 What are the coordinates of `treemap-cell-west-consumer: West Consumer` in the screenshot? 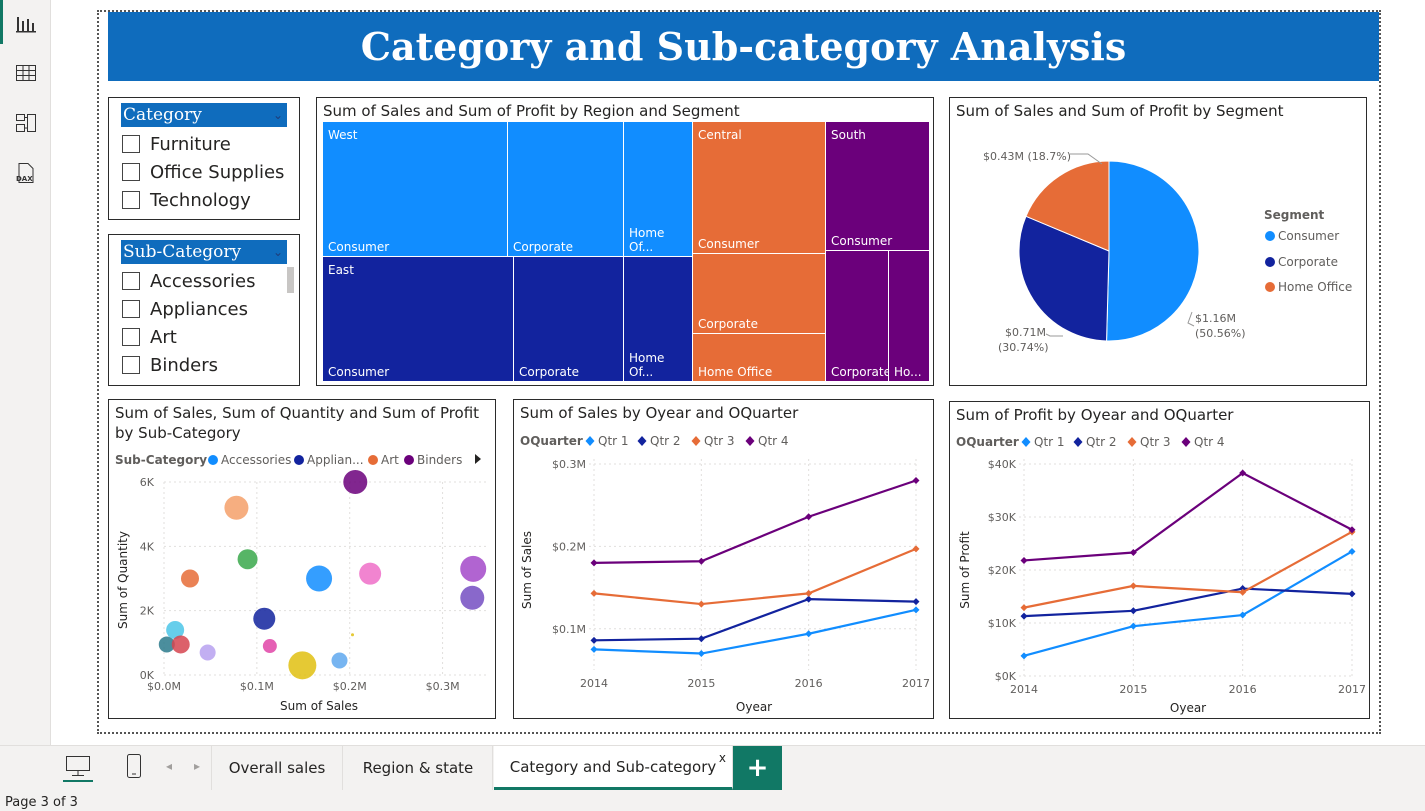 It's located at (415, 189).